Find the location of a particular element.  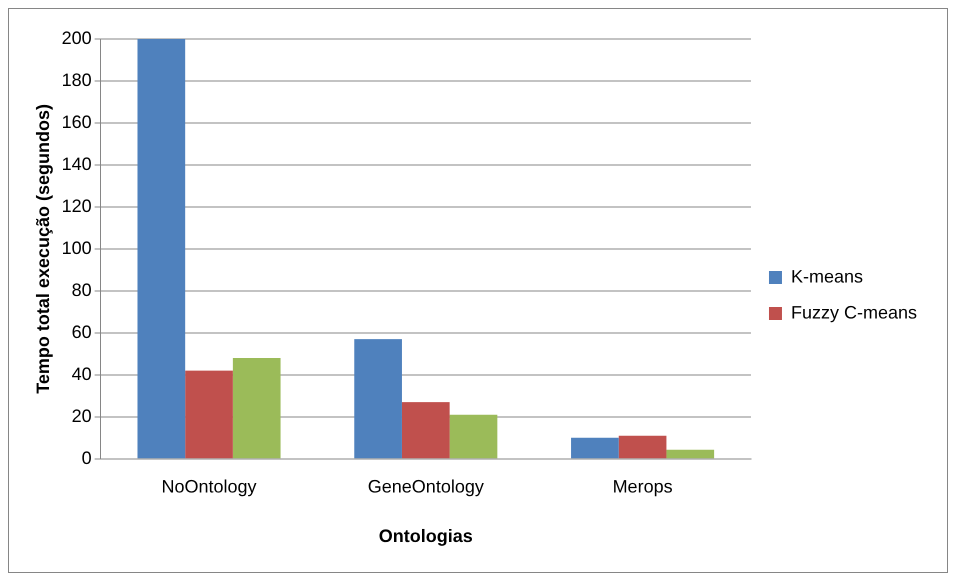

y-tick-label: 200 is located at coordinates (77, 38).